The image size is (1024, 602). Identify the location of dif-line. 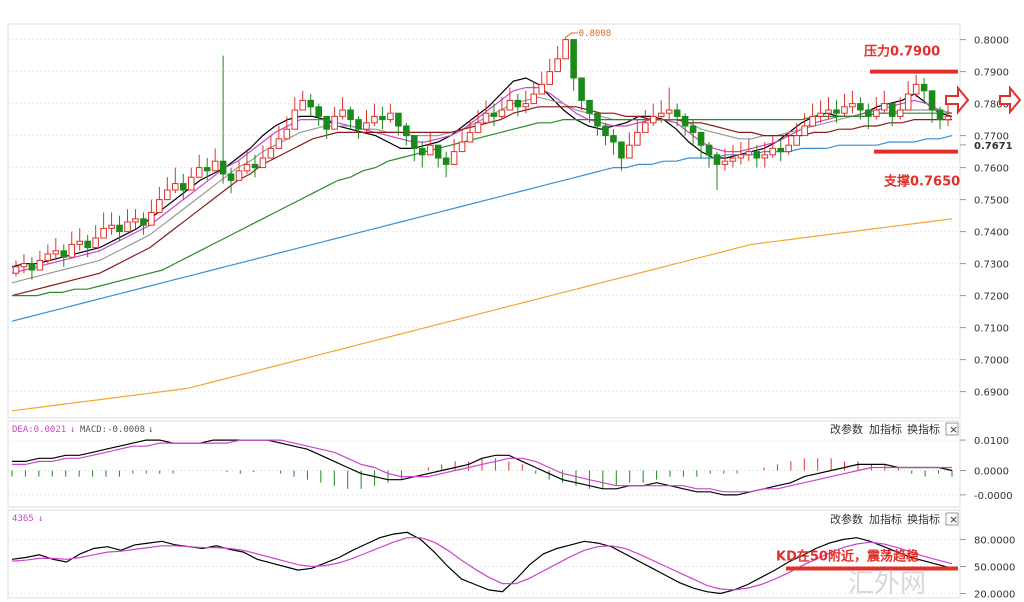
(482, 467).